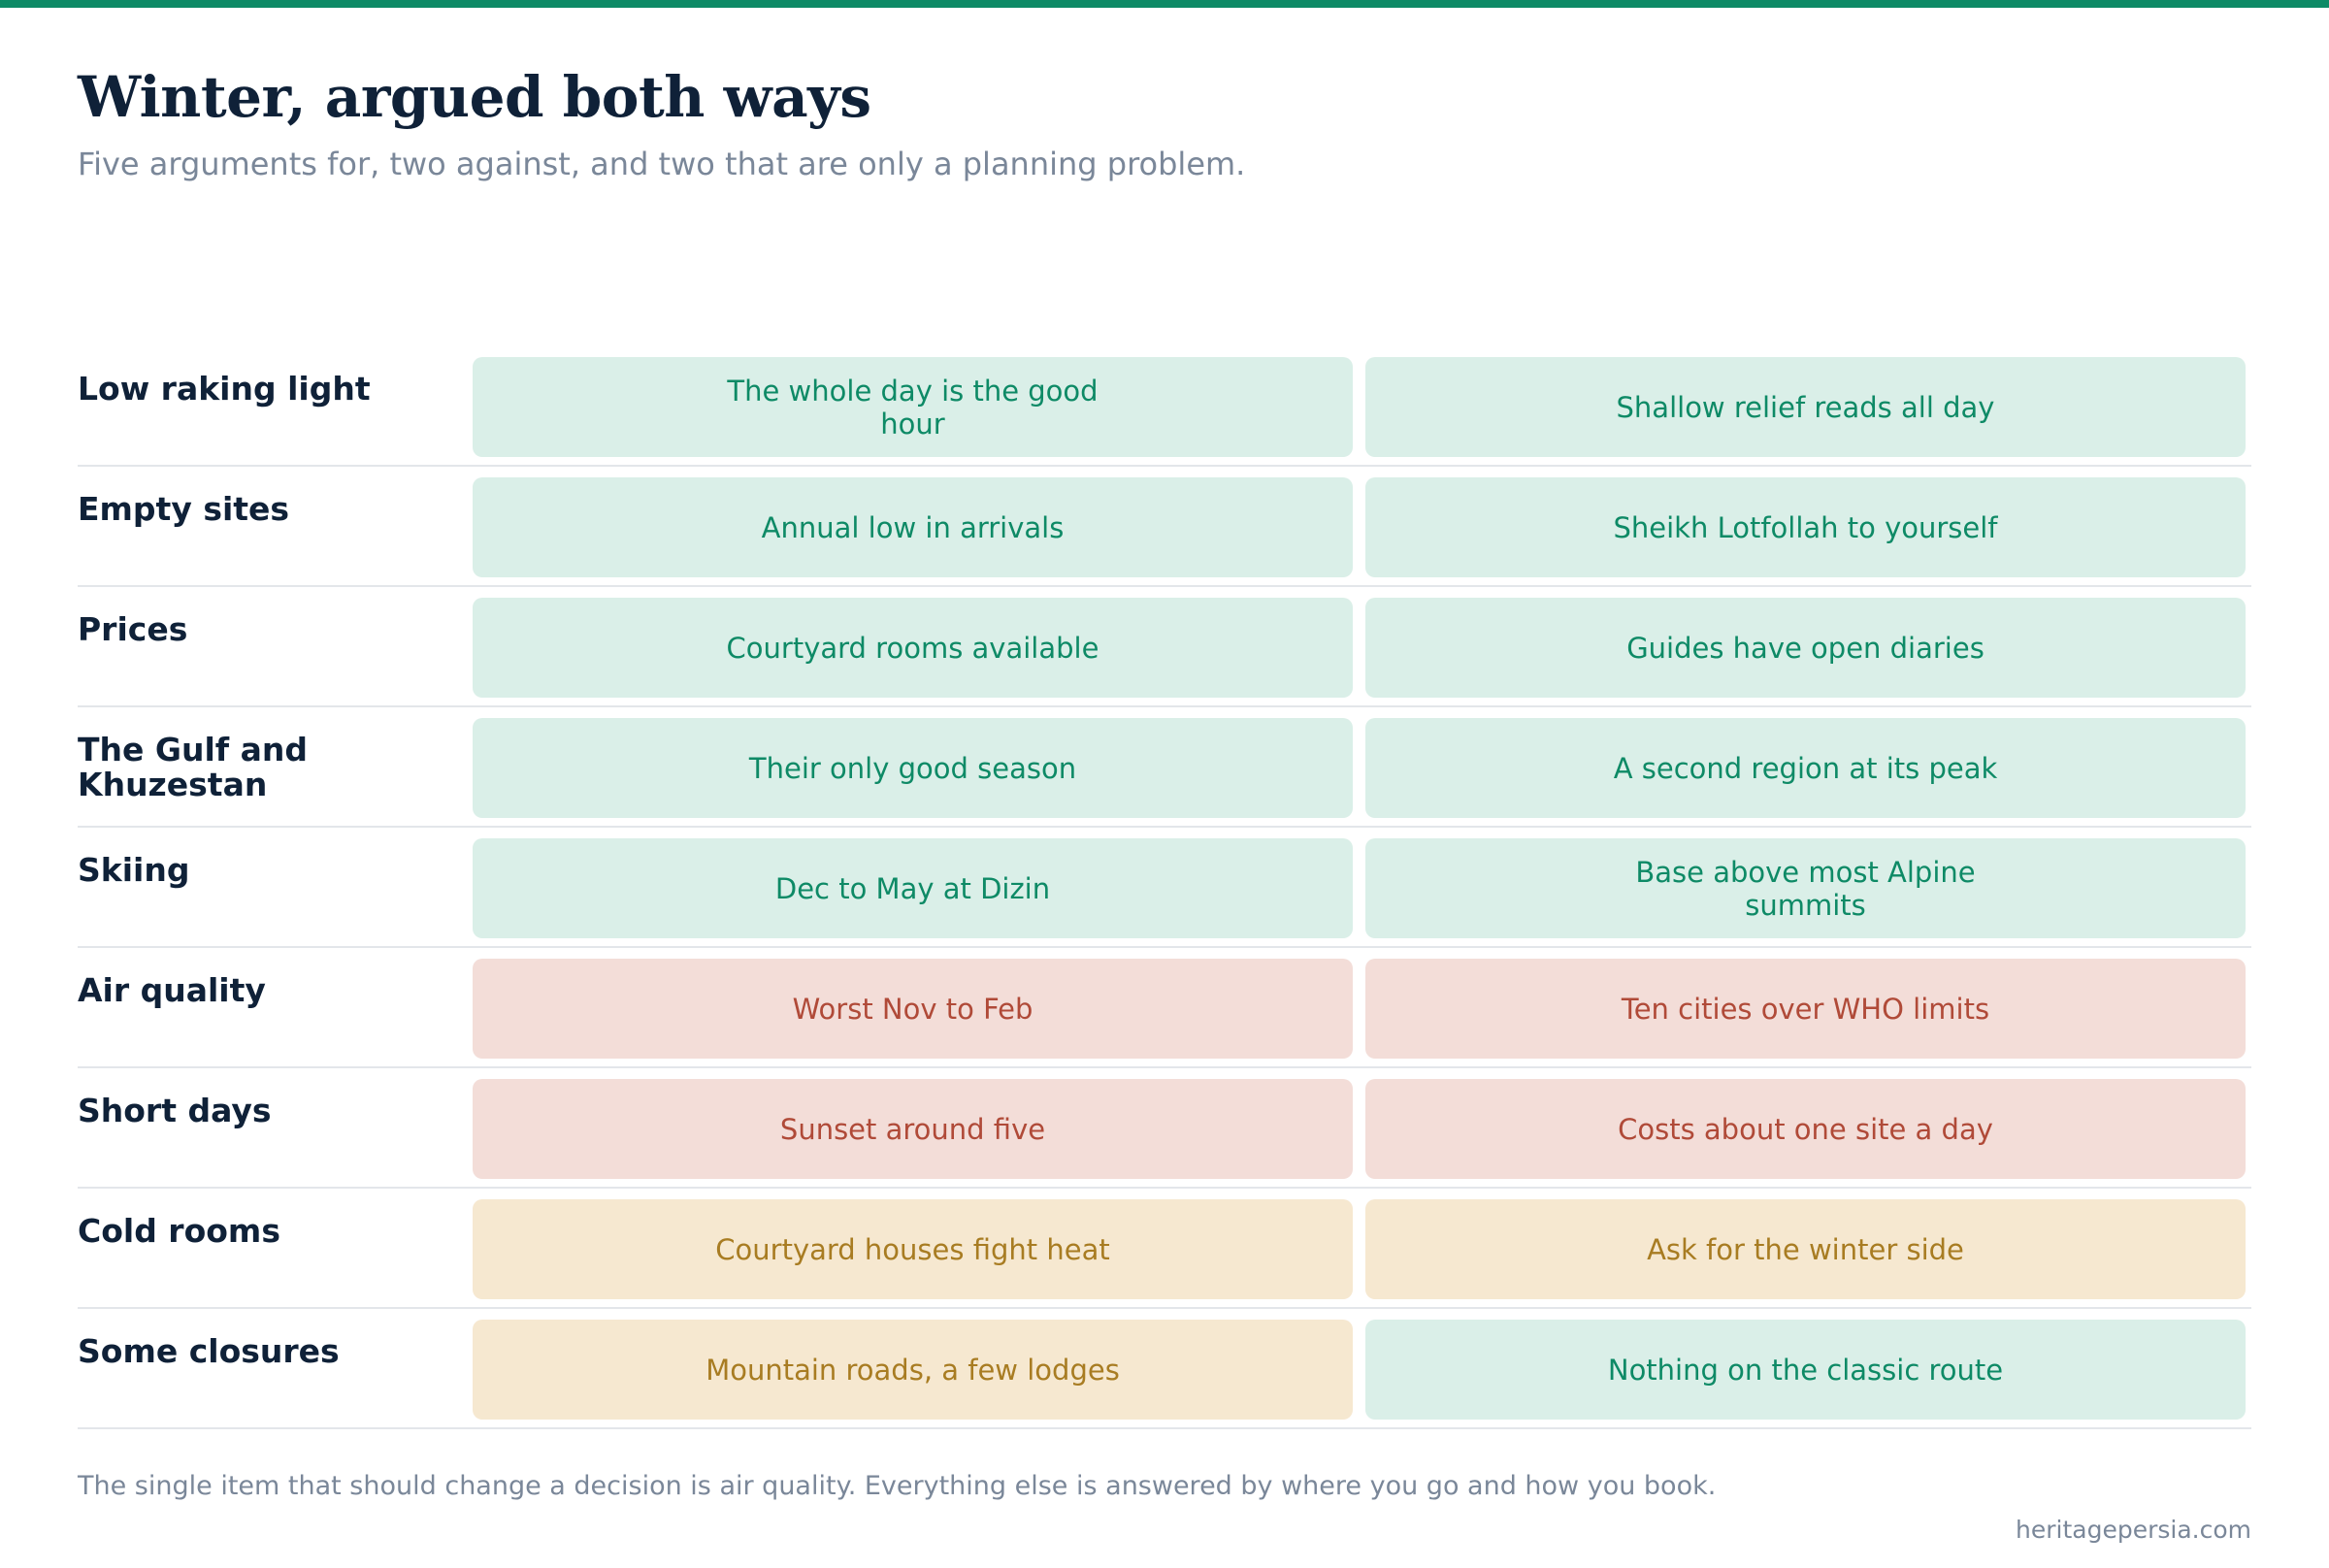  I want to click on row-label: Short days, so click(175, 1110).